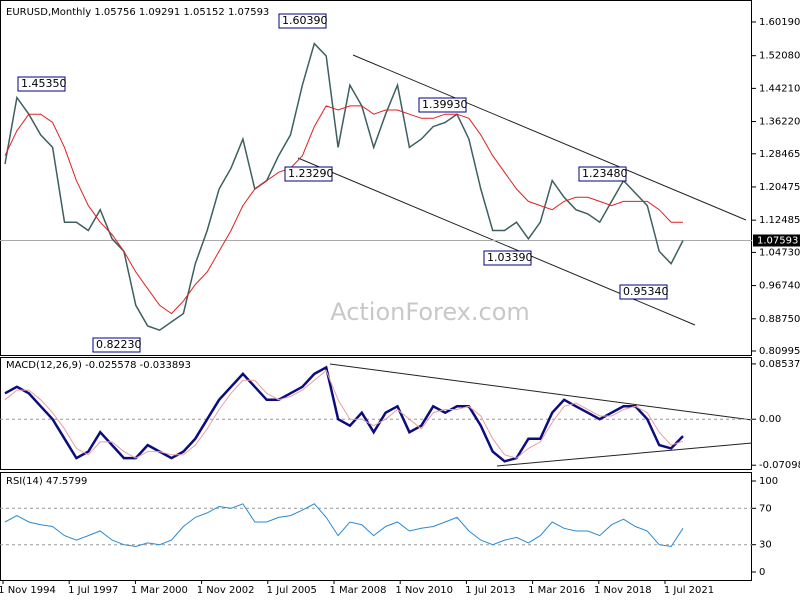  I want to click on x-tick-label: 1 Jul 2005, so click(292, 590).